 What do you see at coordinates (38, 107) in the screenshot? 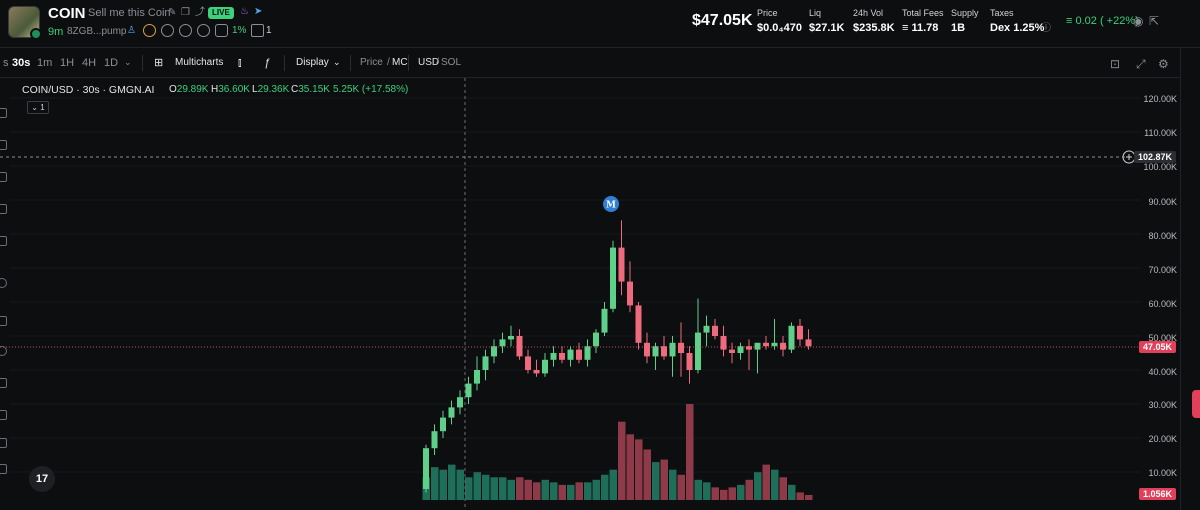
I see `legend-collapse-button: ⌄ 1` at bounding box center [38, 107].